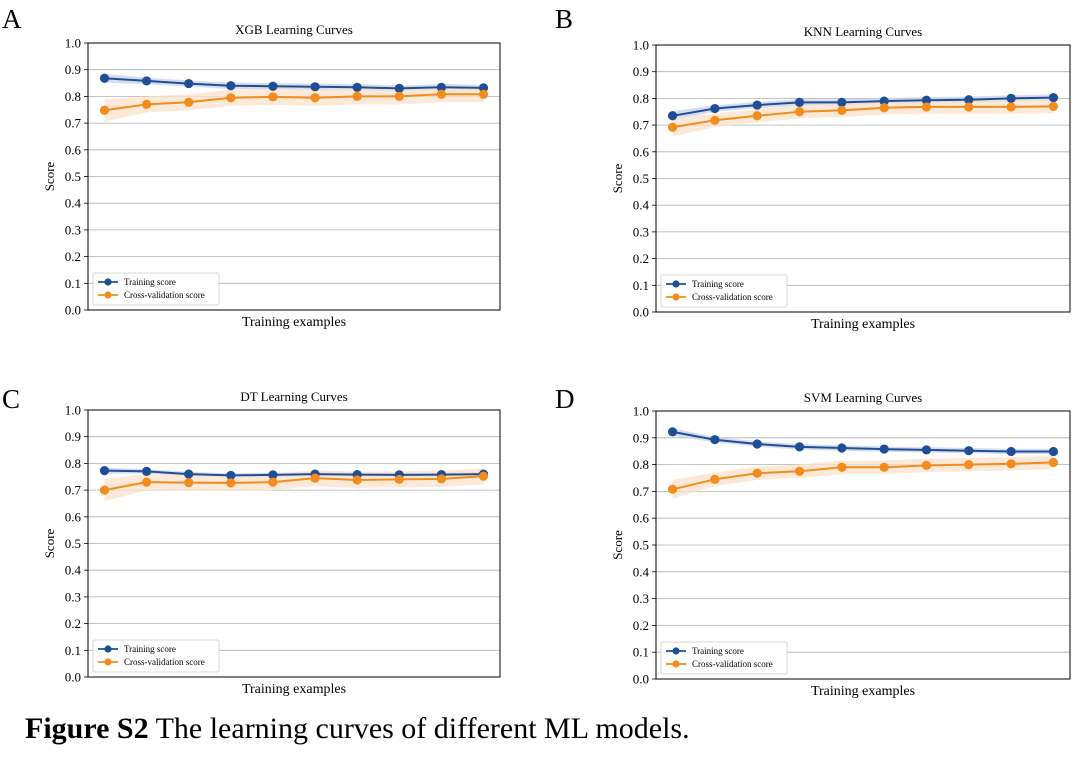 The image size is (1080, 759). Describe the element at coordinates (73, 123) in the screenshot. I see `y-tick-label: 0.7` at that location.